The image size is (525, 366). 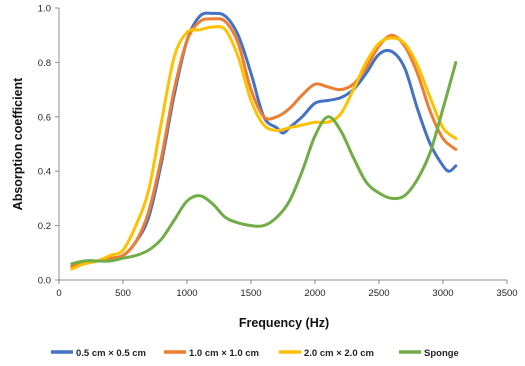 I want to click on y-tick-label: 0.0, so click(x=44, y=281).